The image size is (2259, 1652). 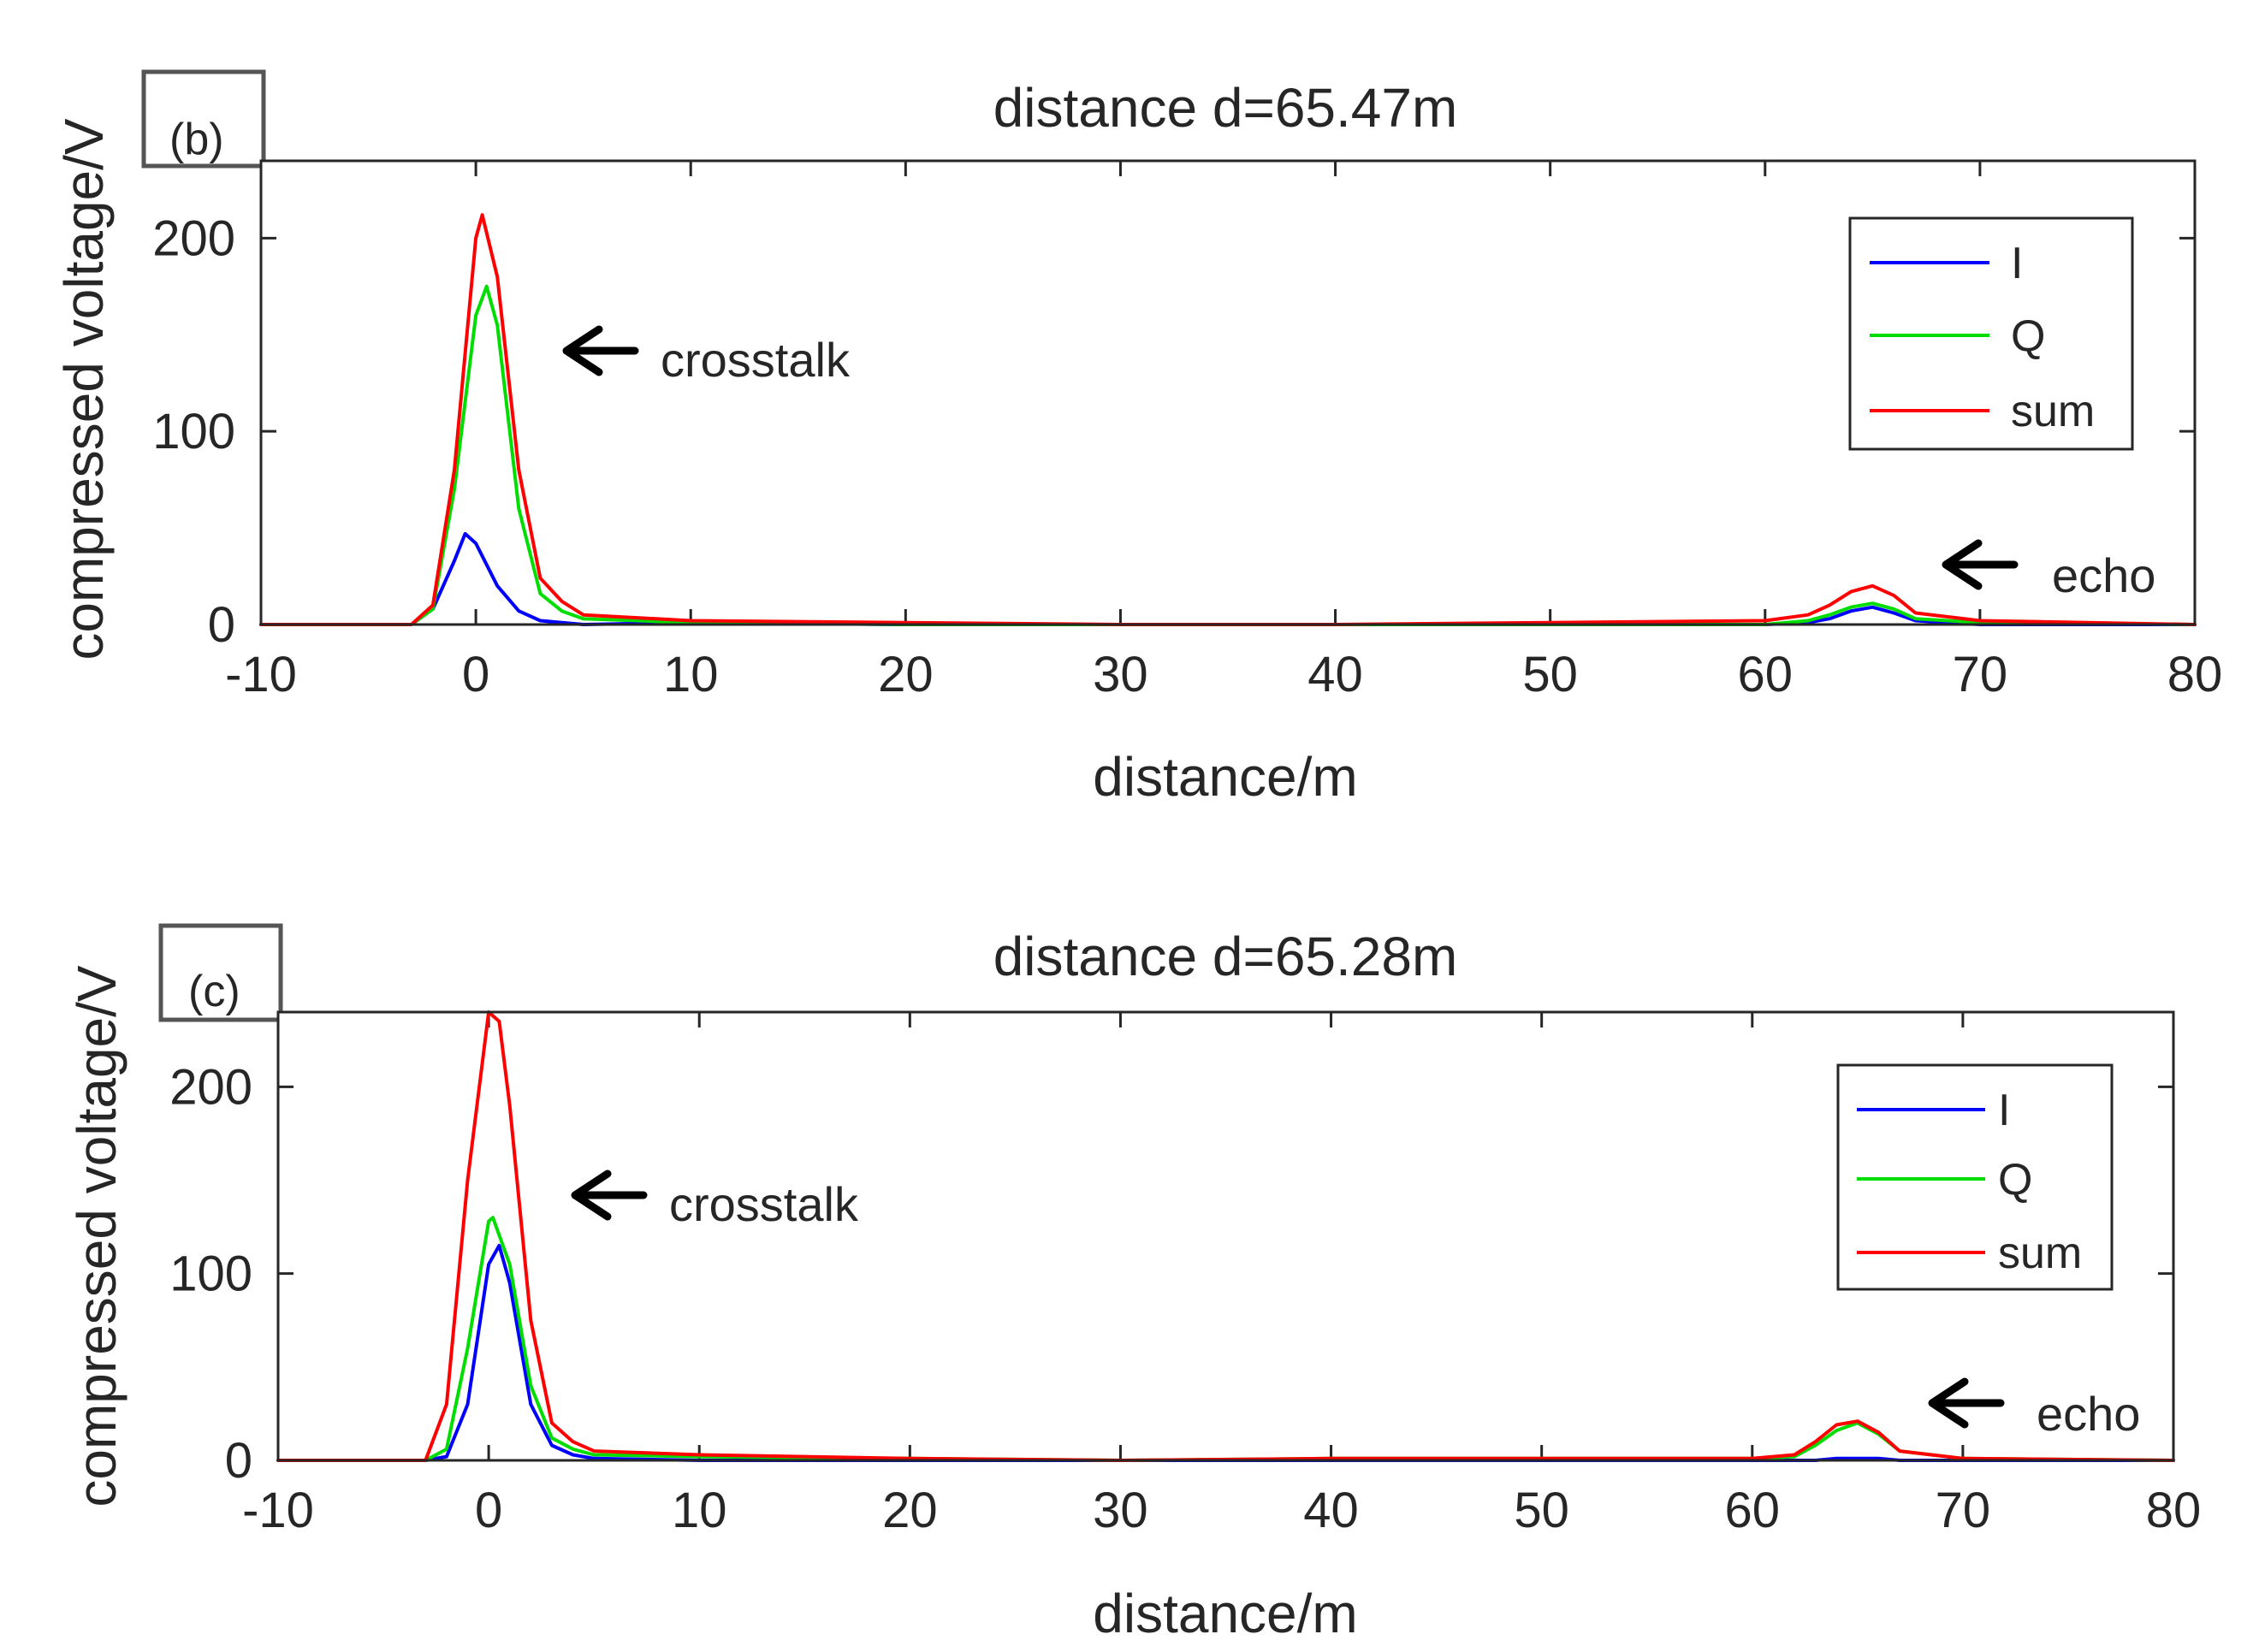 What do you see at coordinates (197, 139) in the screenshot?
I see `panel-label: (b)` at bounding box center [197, 139].